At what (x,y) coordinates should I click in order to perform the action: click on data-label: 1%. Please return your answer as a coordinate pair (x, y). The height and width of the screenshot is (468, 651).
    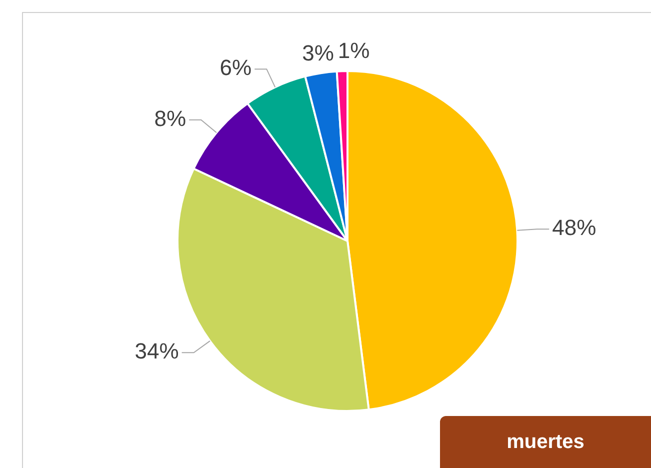
    Looking at the image, I should click on (354, 51).